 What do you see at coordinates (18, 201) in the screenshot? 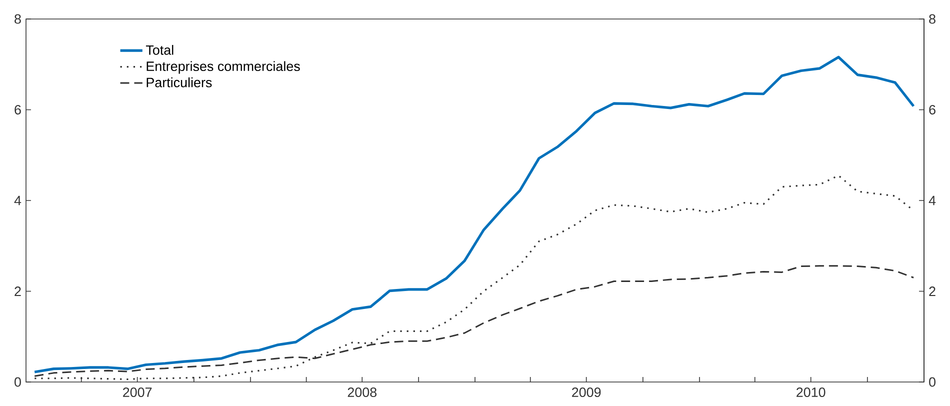
I see `y-tick-label: 4` at bounding box center [18, 201].